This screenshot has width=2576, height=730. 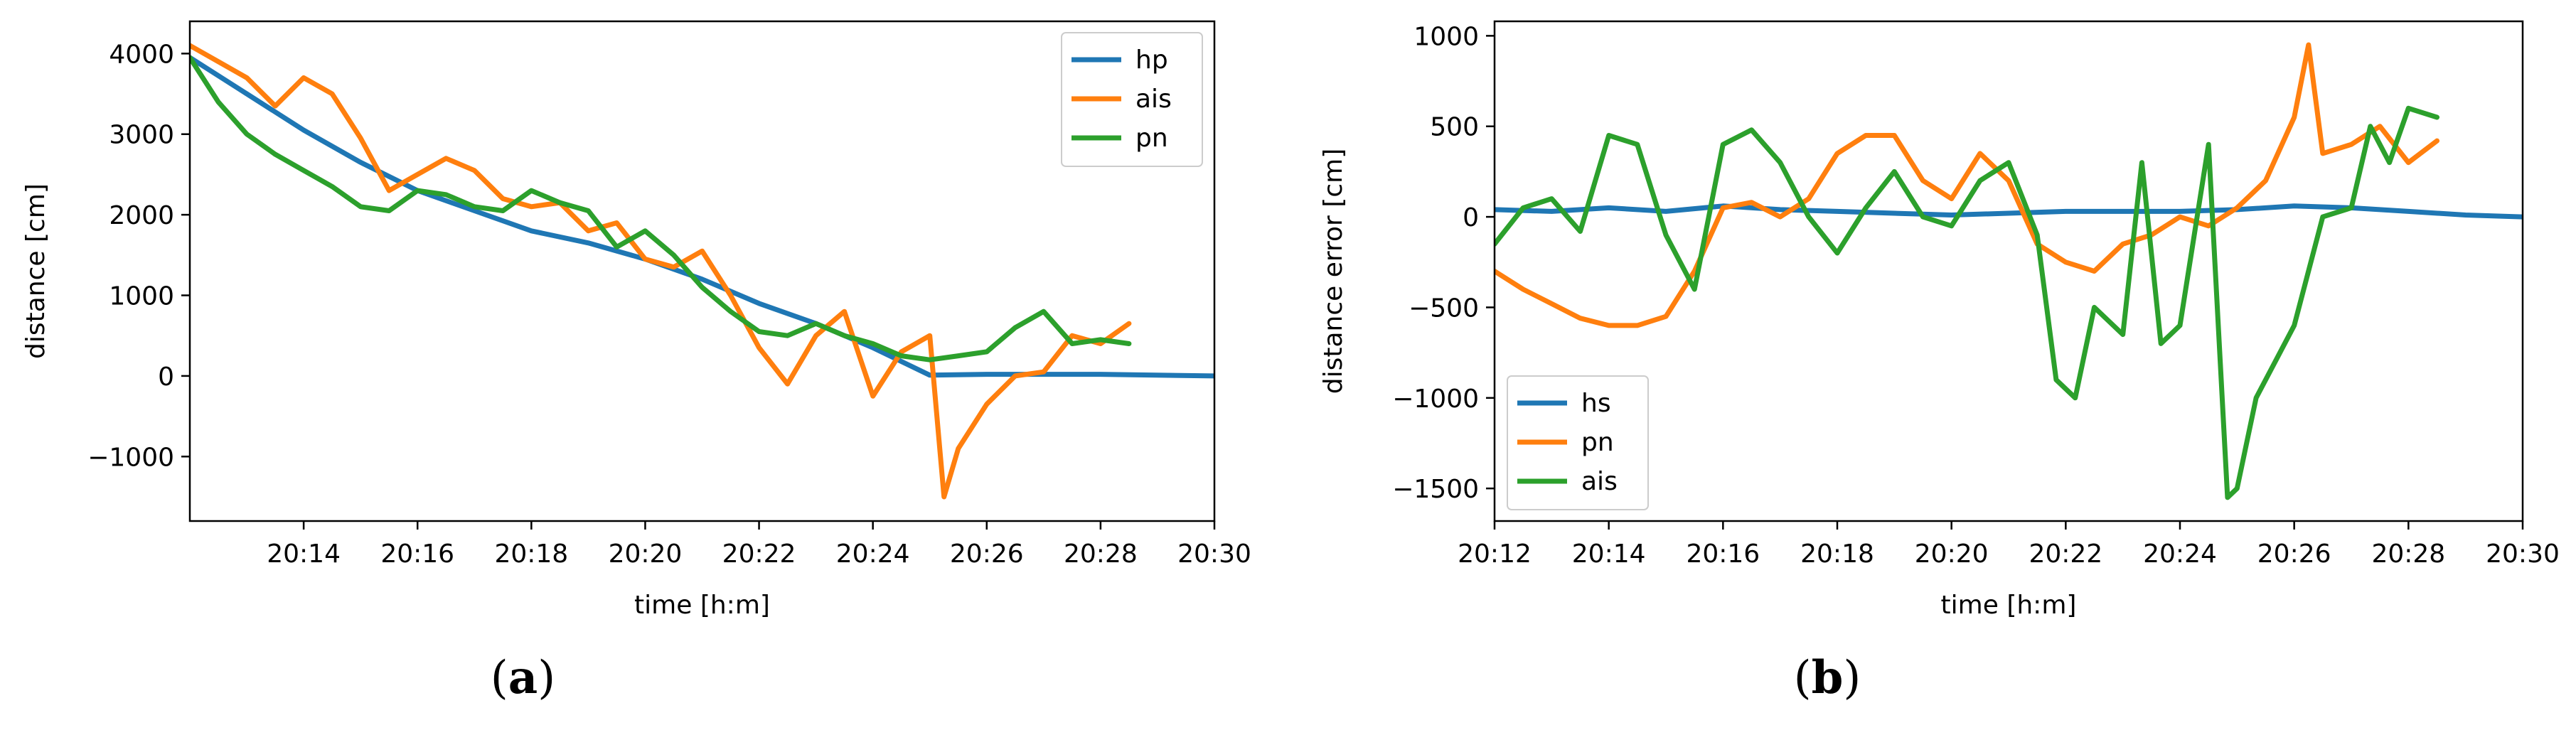 What do you see at coordinates (1454, 127) in the screenshot?
I see `y-tick-label: 500` at bounding box center [1454, 127].